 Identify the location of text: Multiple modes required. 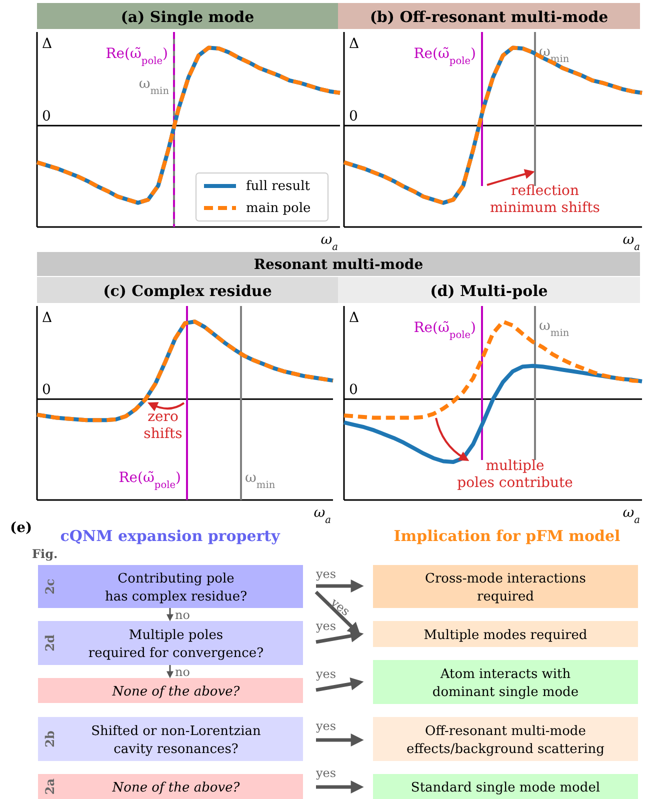
(506, 635).